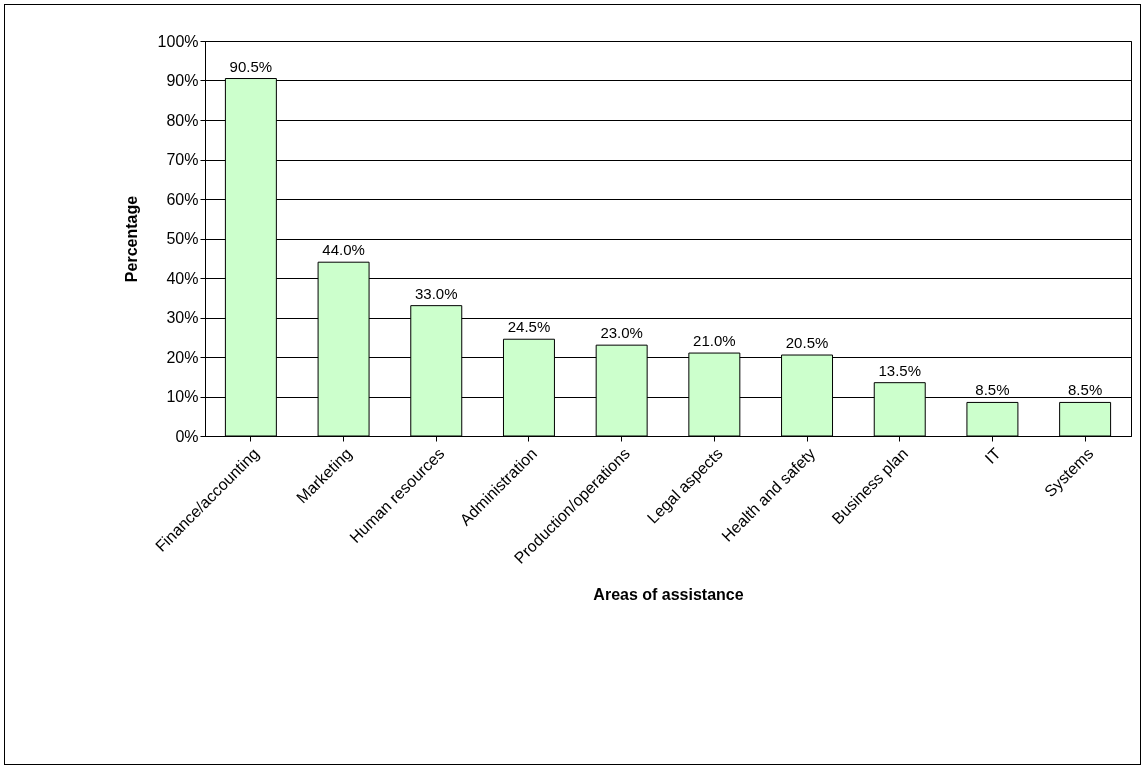 Image resolution: width=1147 pixels, height=771 pixels. I want to click on y-tick-label: 70%, so click(182, 159).